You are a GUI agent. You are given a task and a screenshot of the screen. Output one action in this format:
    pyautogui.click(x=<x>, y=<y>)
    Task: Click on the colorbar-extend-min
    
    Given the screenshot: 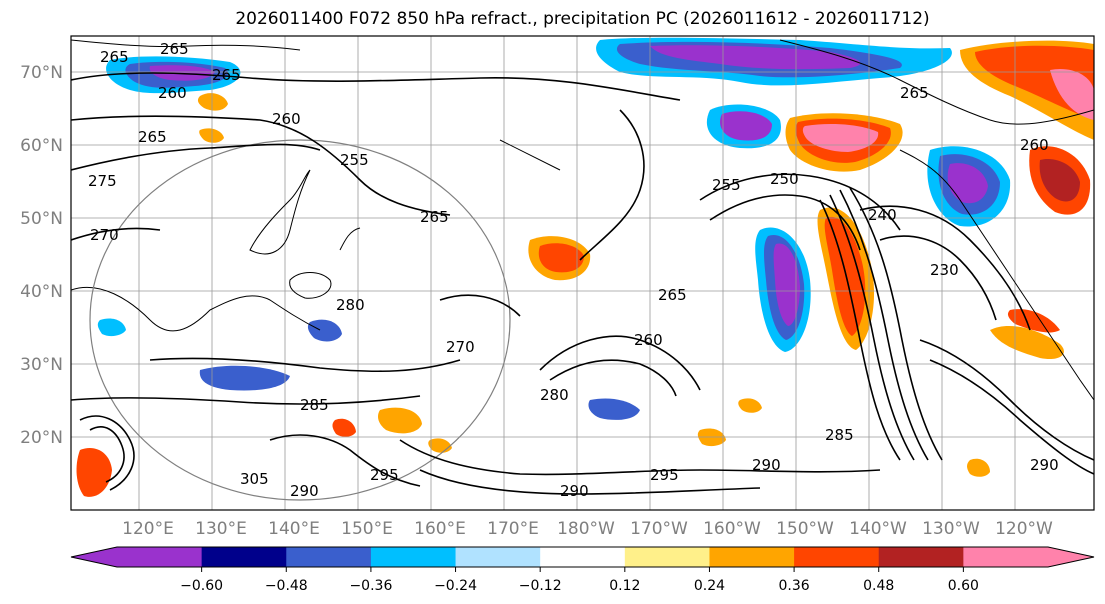 What is the action you would take?
    pyautogui.click(x=94, y=557)
    